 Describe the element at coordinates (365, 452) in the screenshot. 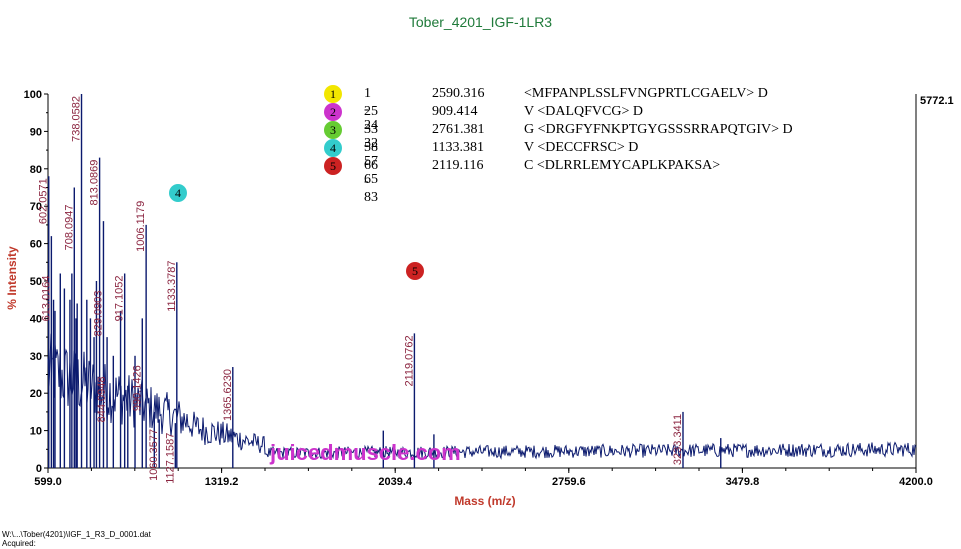

I see `watermark-text: juicedmuscle.com` at that location.